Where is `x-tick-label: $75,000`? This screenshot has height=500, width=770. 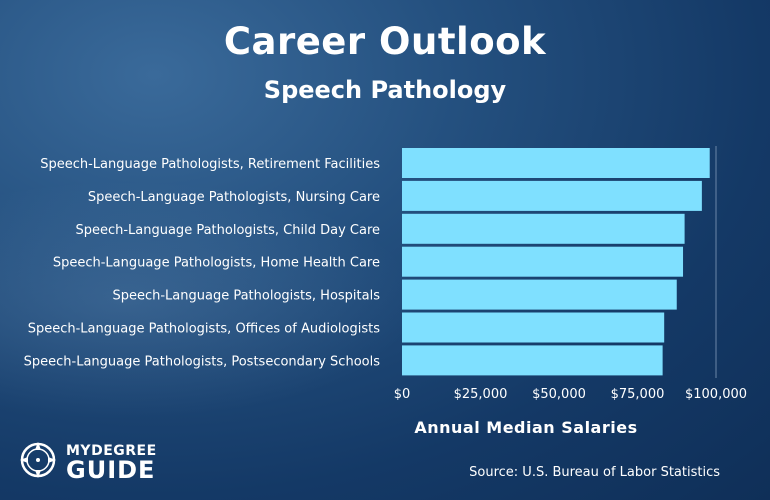
x-tick-label: $75,000 is located at coordinates (638, 394).